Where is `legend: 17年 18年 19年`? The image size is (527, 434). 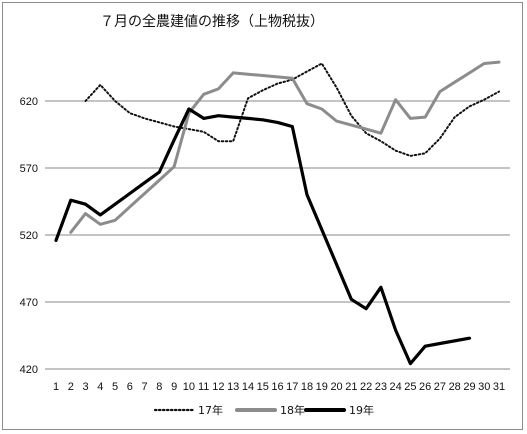
legend: 17年 18年 19年 is located at coordinates (263, 410).